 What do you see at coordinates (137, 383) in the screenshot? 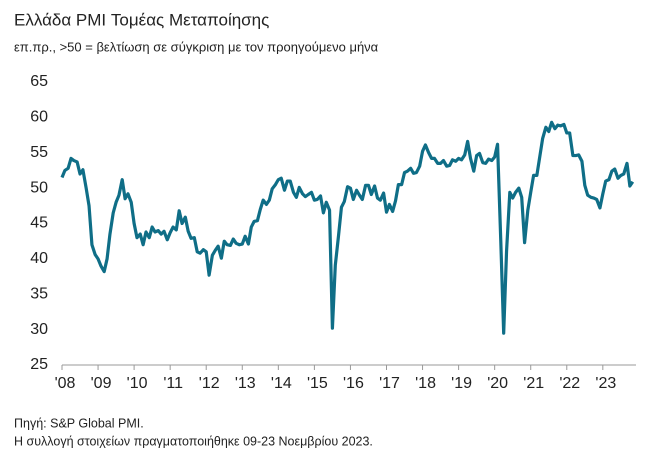
I see `x-tick-label: '10` at bounding box center [137, 383].